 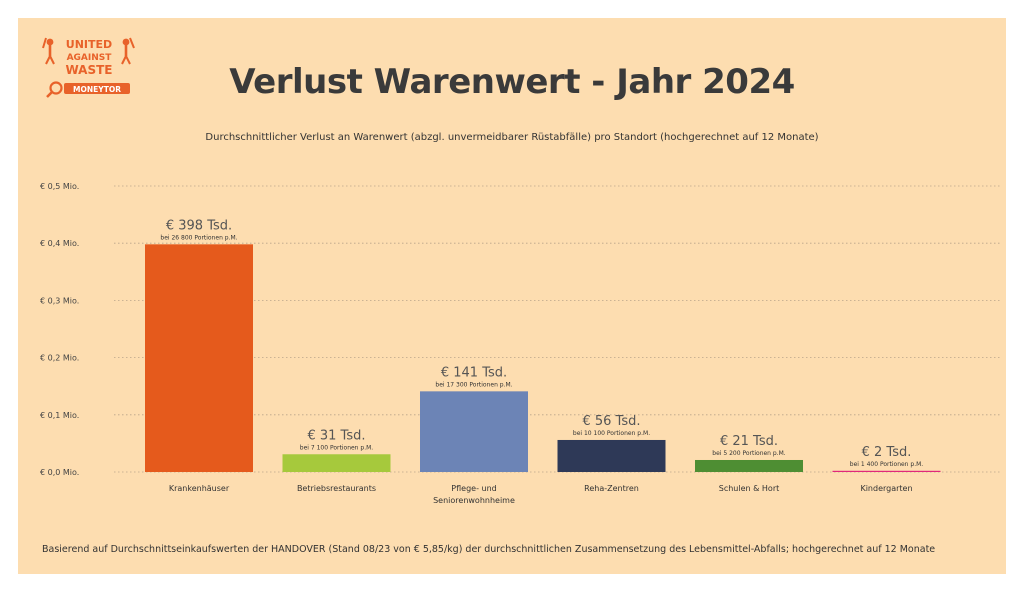 I want to click on bar-note-label: bei 10 100 Portionen p.M., so click(x=611, y=433).